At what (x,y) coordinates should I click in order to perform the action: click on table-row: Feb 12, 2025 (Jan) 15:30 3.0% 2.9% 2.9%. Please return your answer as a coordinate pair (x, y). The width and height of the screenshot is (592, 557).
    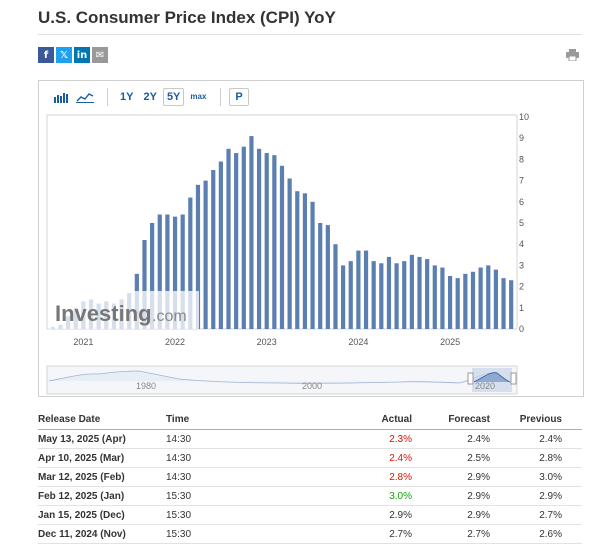
    Looking at the image, I should click on (310, 496).